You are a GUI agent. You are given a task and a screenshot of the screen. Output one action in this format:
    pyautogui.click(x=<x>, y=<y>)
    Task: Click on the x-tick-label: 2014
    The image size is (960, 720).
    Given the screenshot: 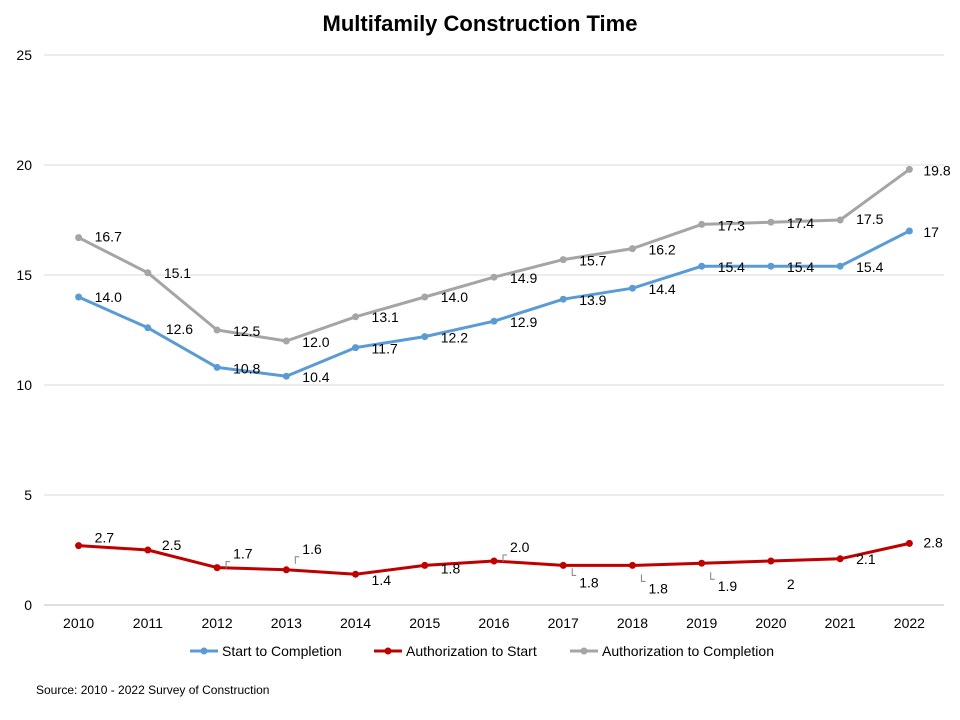 What is the action you would take?
    pyautogui.click(x=355, y=623)
    